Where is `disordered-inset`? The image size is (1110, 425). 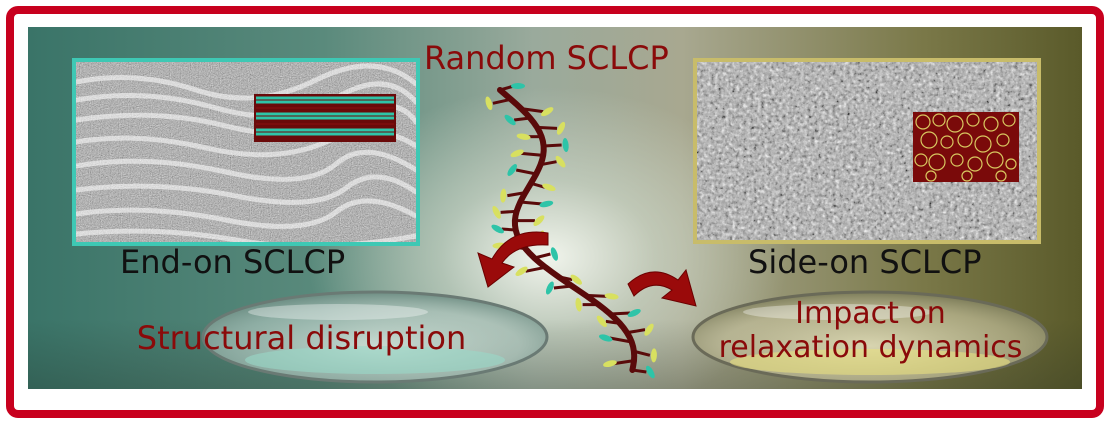
disordered-inset is located at coordinates (966, 147).